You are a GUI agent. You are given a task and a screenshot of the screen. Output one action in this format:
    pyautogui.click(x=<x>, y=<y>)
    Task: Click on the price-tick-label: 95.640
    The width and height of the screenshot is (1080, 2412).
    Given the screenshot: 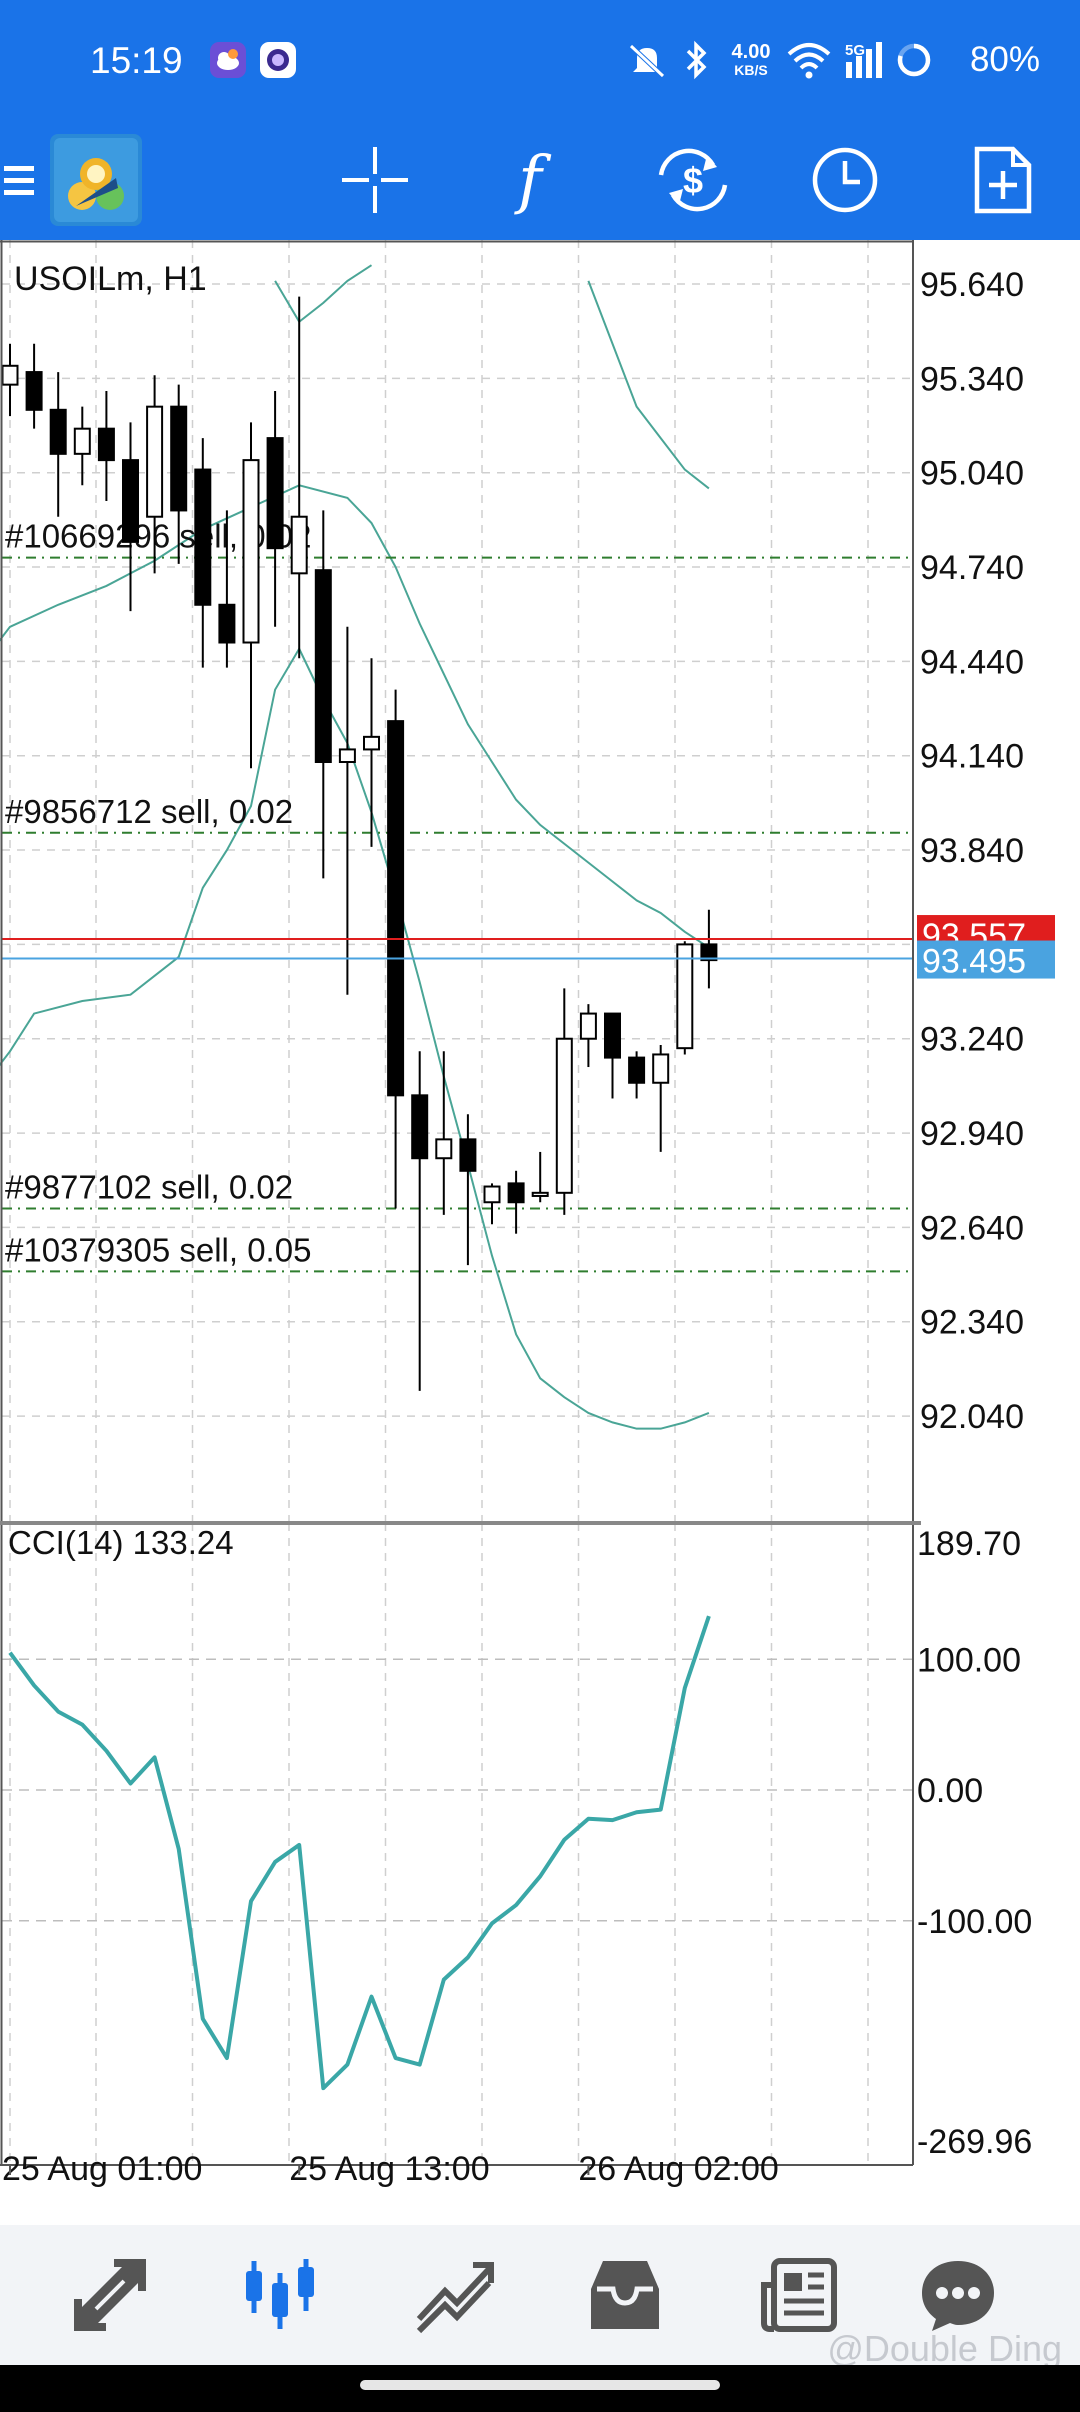 What is the action you would take?
    pyautogui.click(x=972, y=285)
    